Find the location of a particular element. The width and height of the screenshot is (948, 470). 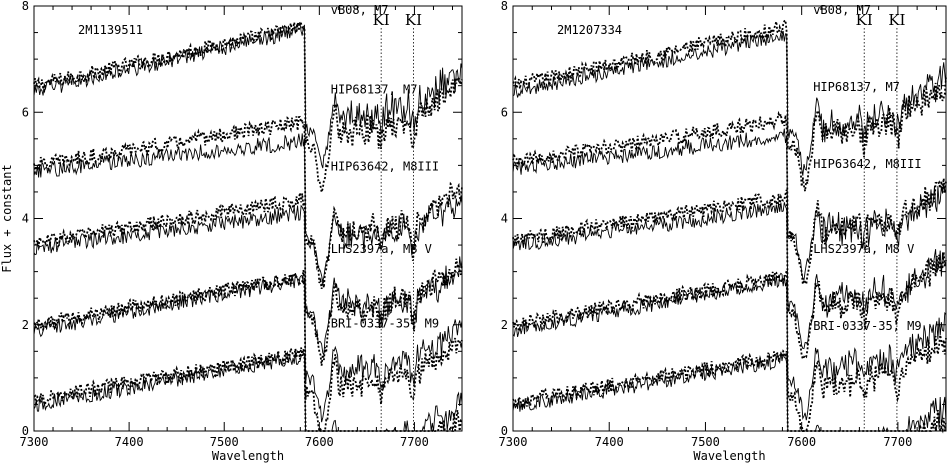

panel-label: 2M1207334 is located at coordinates (589, 30).